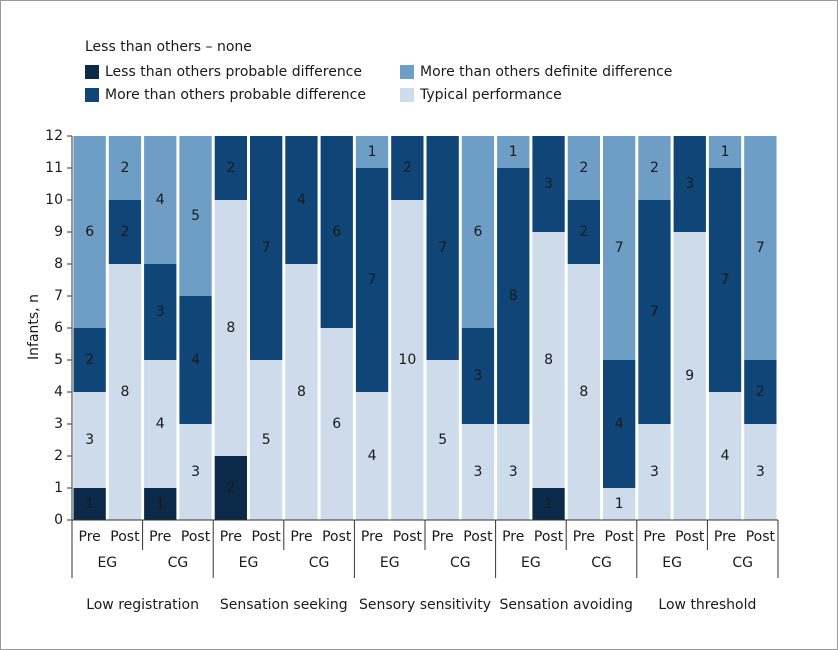 Image resolution: width=838 pixels, height=650 pixels. I want to click on y-tick-label: 7, so click(58, 296).